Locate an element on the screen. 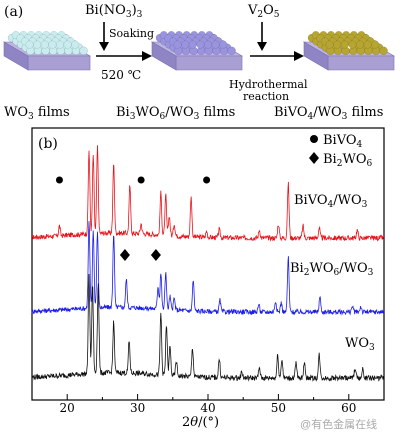 This screenshot has height=432, width=400. wo3-spheres is located at coordinates (47, 43).